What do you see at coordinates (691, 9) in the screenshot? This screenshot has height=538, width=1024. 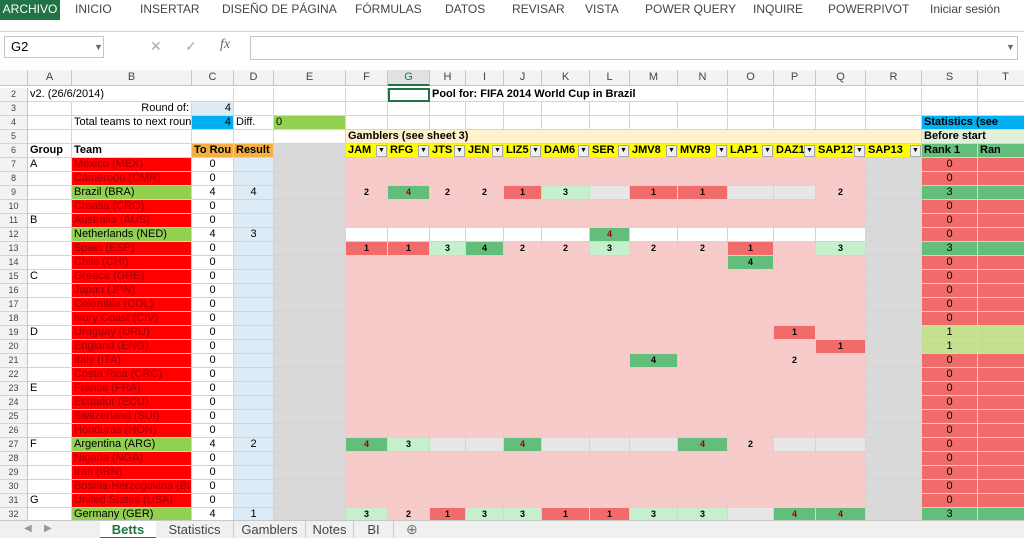 I see `ribbon-tab: POWER QUERY` at bounding box center [691, 9].